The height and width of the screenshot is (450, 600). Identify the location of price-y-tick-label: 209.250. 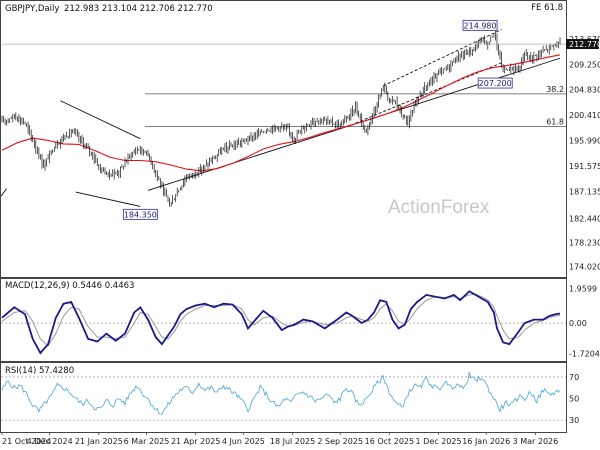
(584, 64).